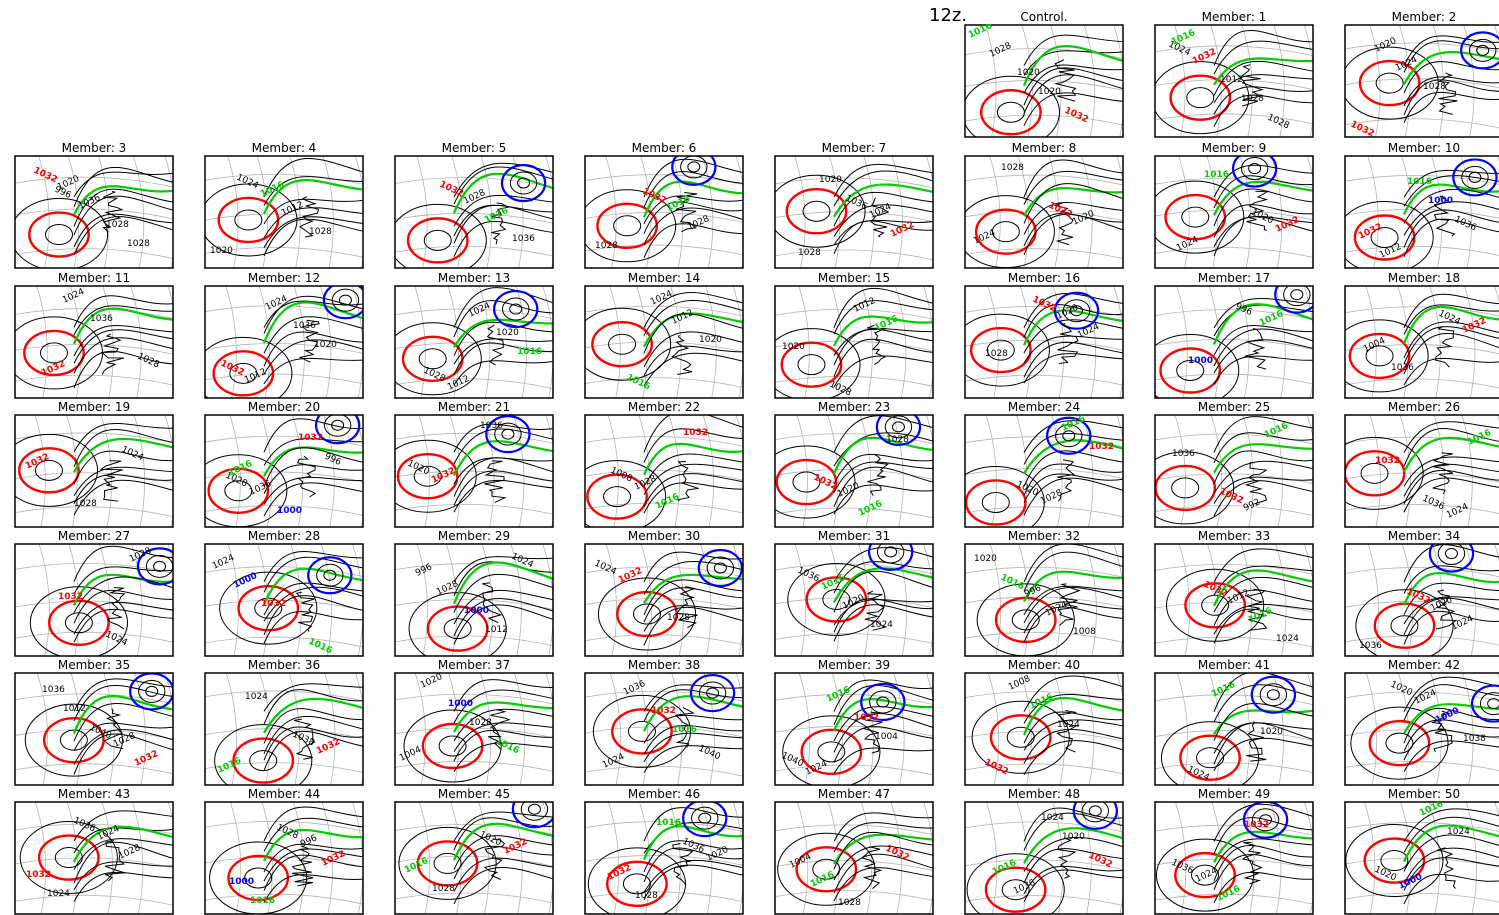 This screenshot has width=1499, height=915. What do you see at coordinates (94, 536) in the screenshot?
I see `panel-title: Member: 27` at bounding box center [94, 536].